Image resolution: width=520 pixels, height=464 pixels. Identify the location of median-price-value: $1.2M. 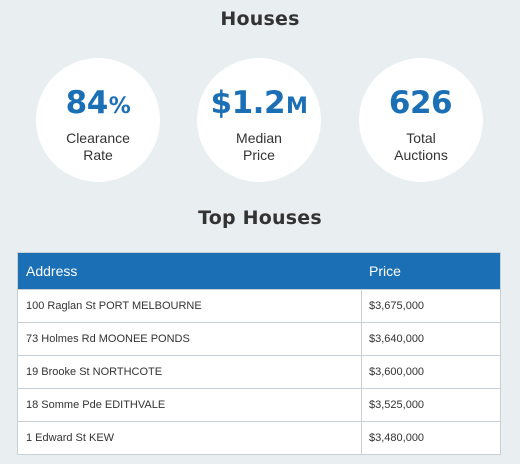
(259, 105).